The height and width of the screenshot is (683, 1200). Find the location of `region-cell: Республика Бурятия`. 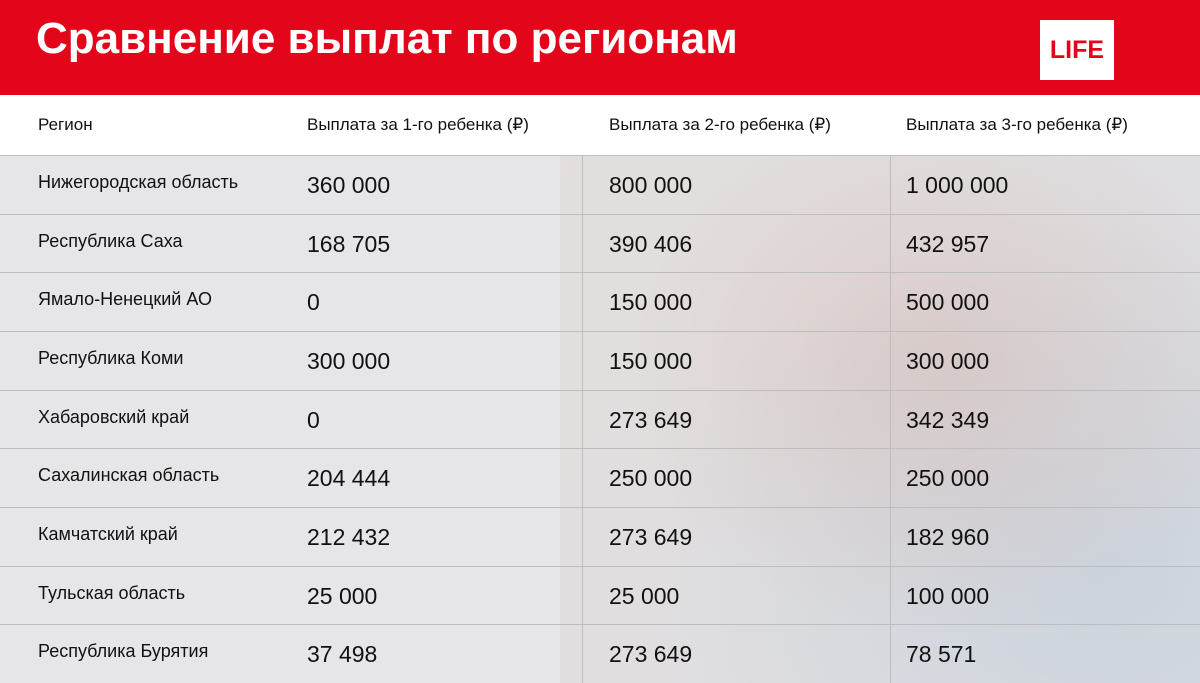

region-cell: Республика Бурятия is located at coordinates (123, 651).